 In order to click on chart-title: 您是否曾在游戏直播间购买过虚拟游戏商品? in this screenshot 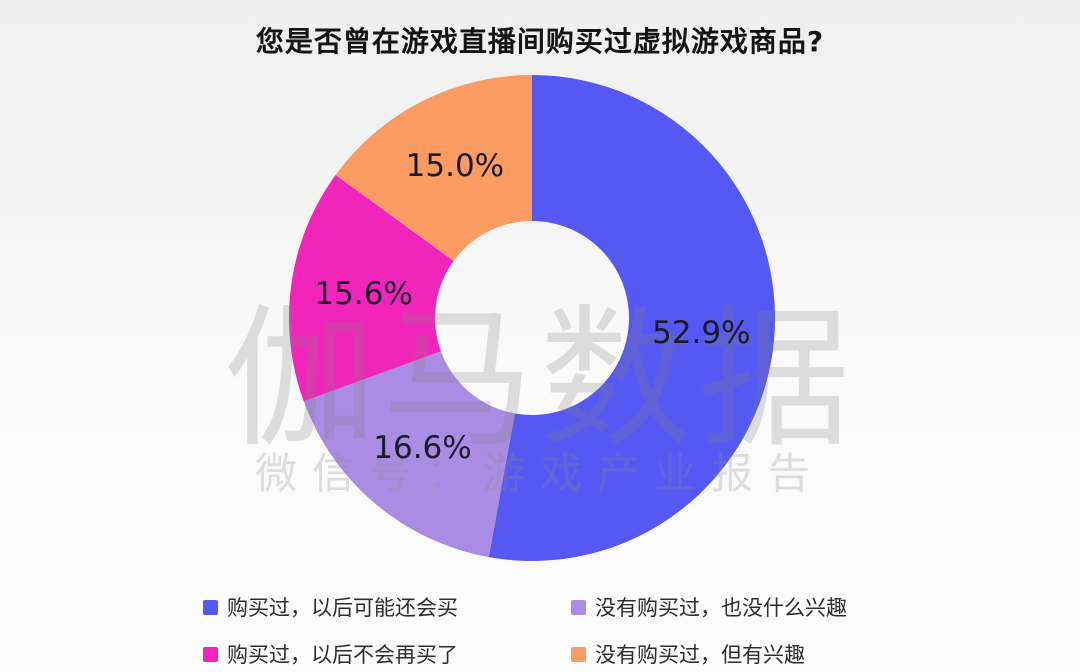, I will do `click(540, 41)`.